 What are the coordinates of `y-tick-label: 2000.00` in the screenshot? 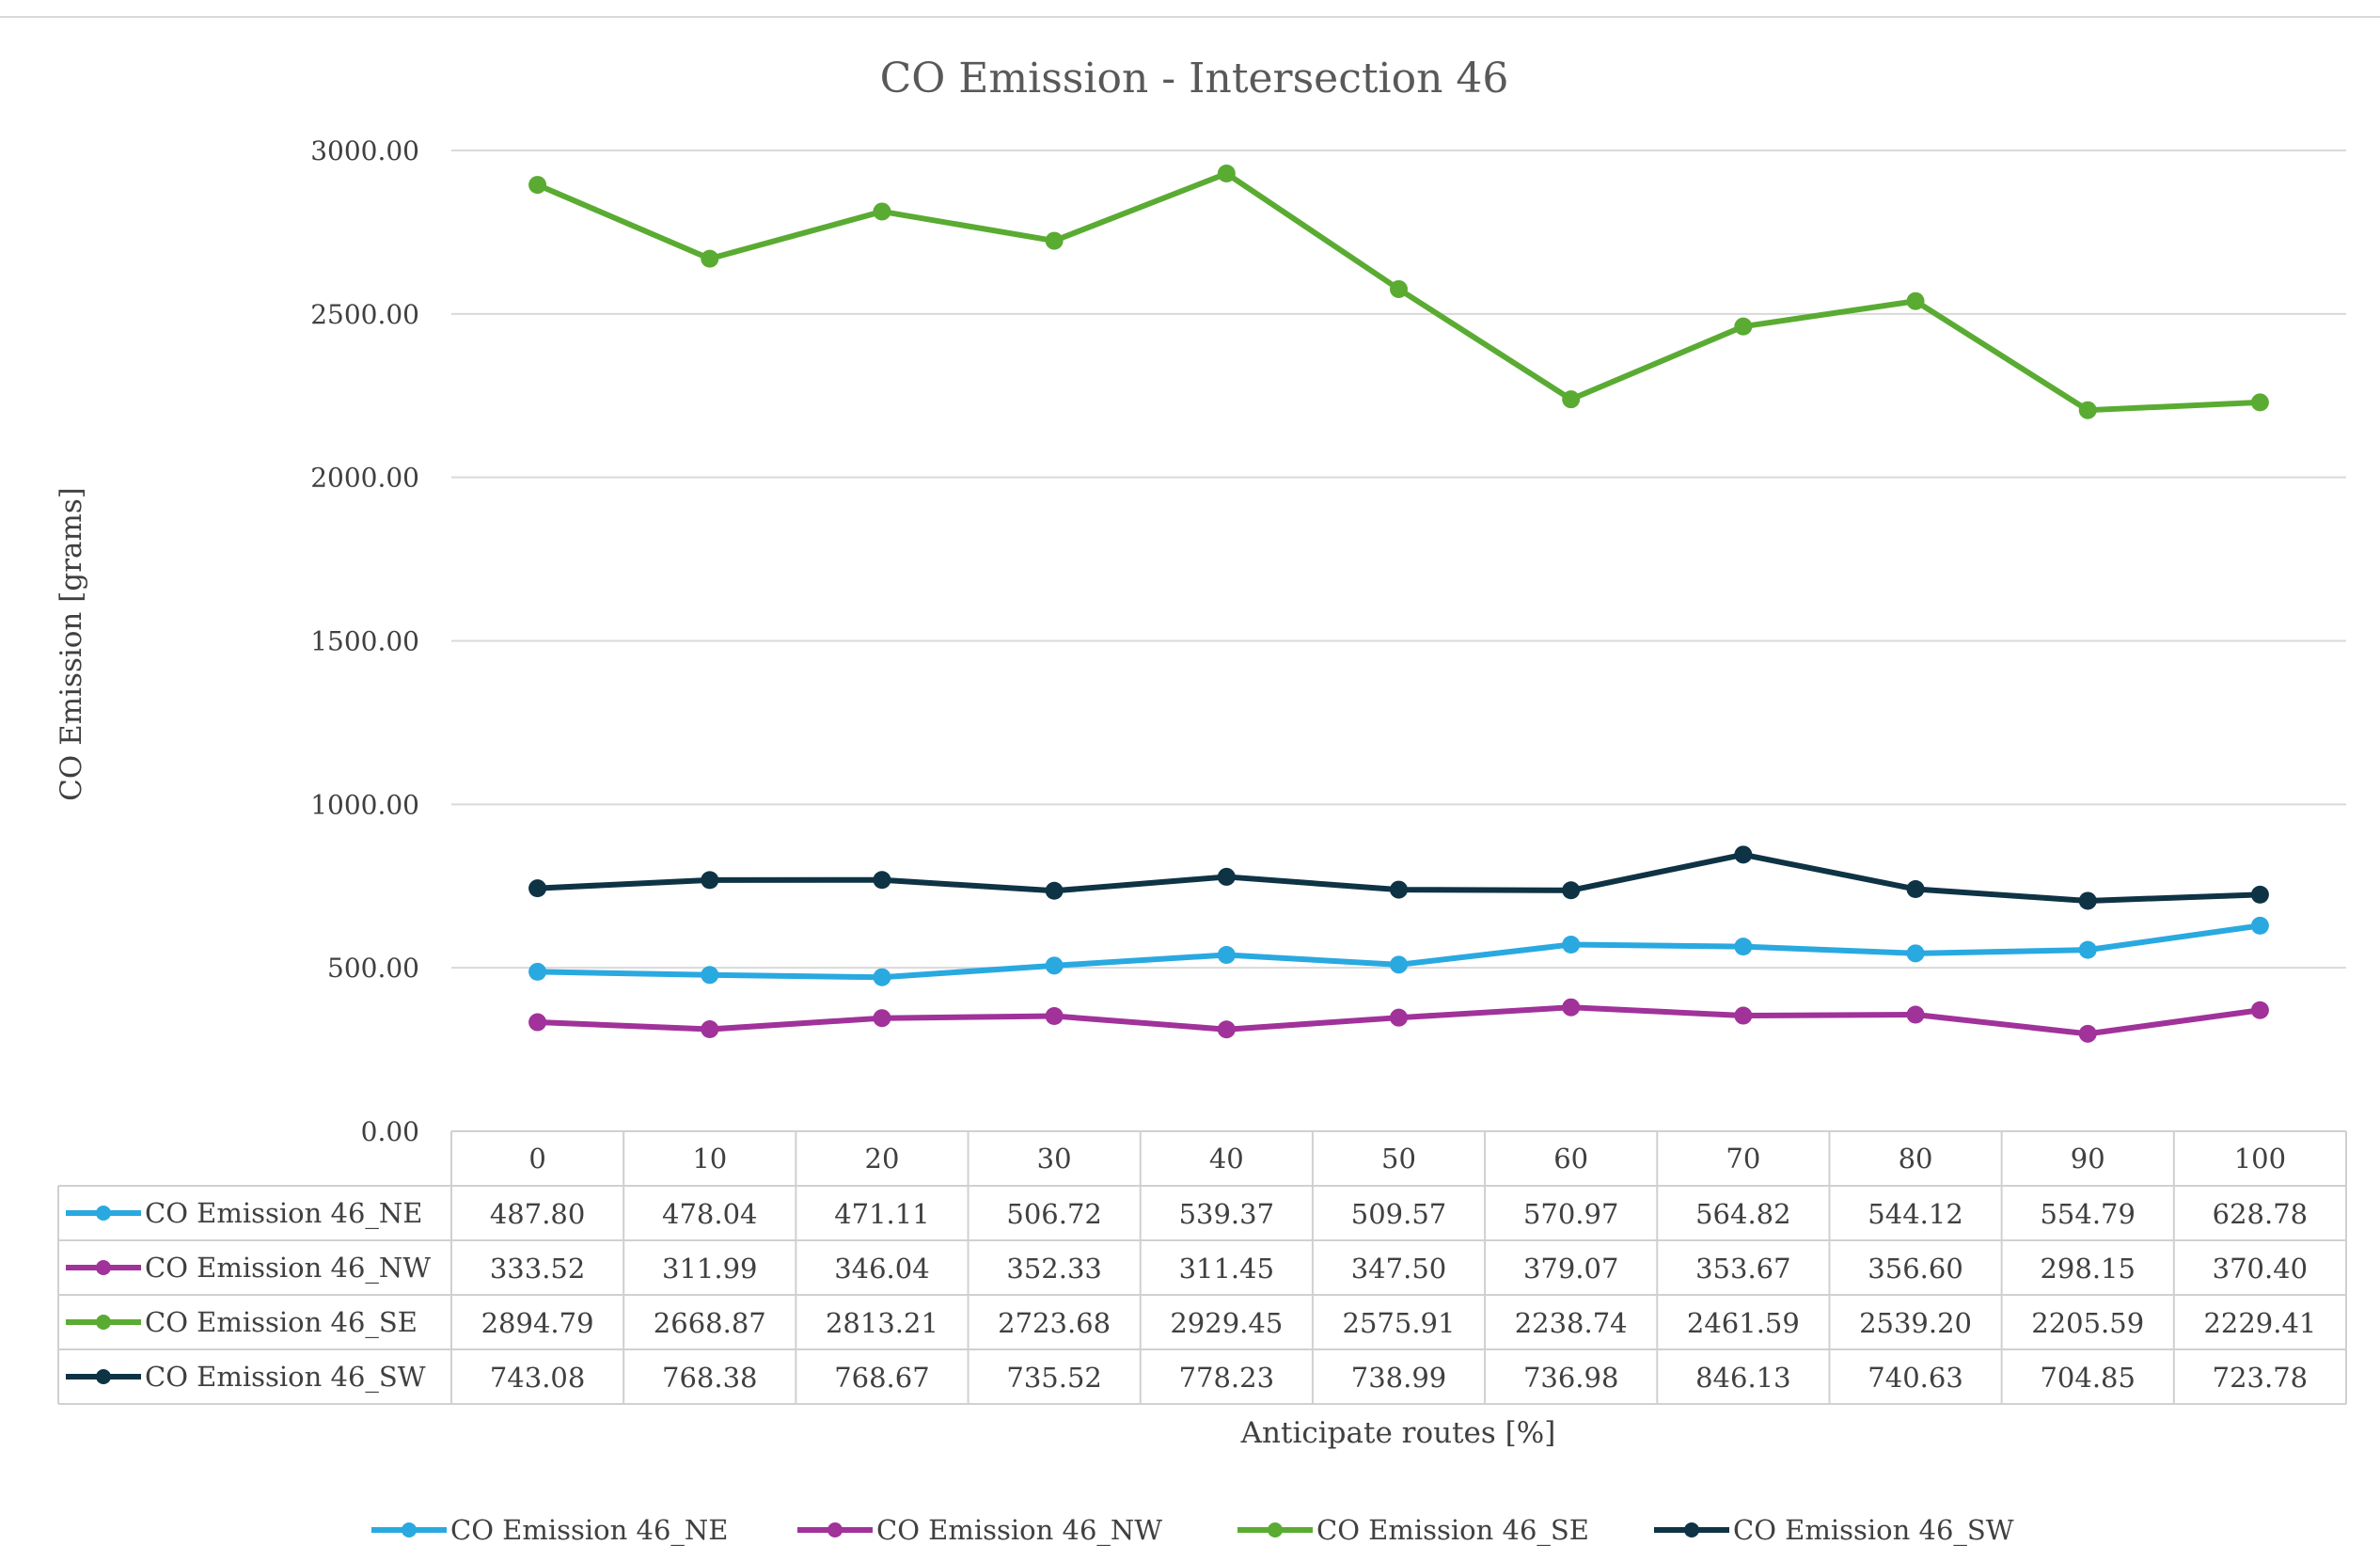 It's located at (364, 478).